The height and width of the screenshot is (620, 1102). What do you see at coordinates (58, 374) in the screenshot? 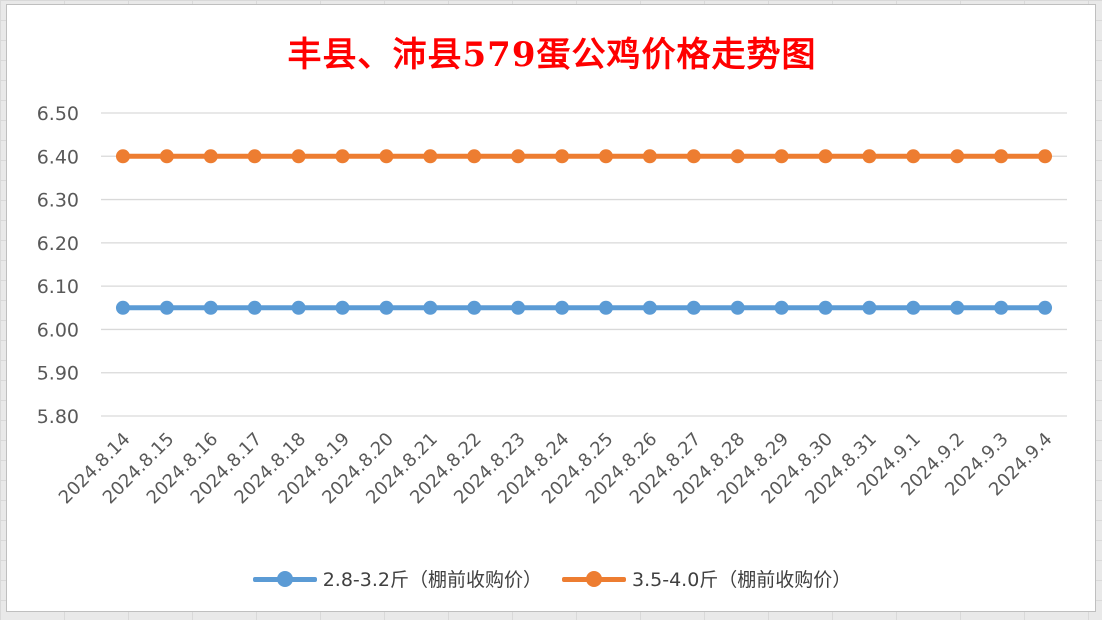
I see `y-tick-label: 5.90` at bounding box center [58, 374].